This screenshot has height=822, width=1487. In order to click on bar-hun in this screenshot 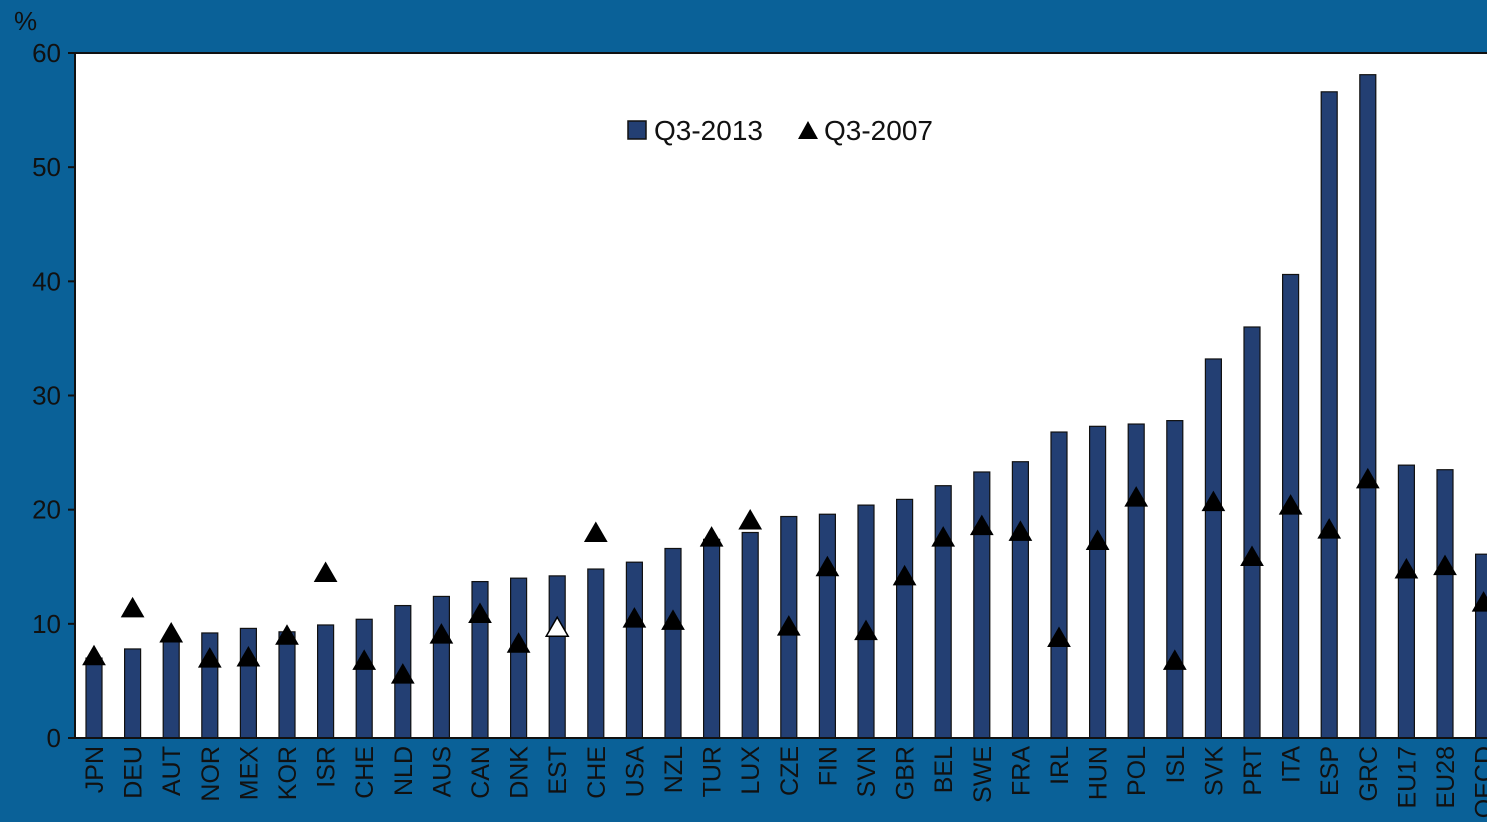, I will do `click(1097, 582)`.